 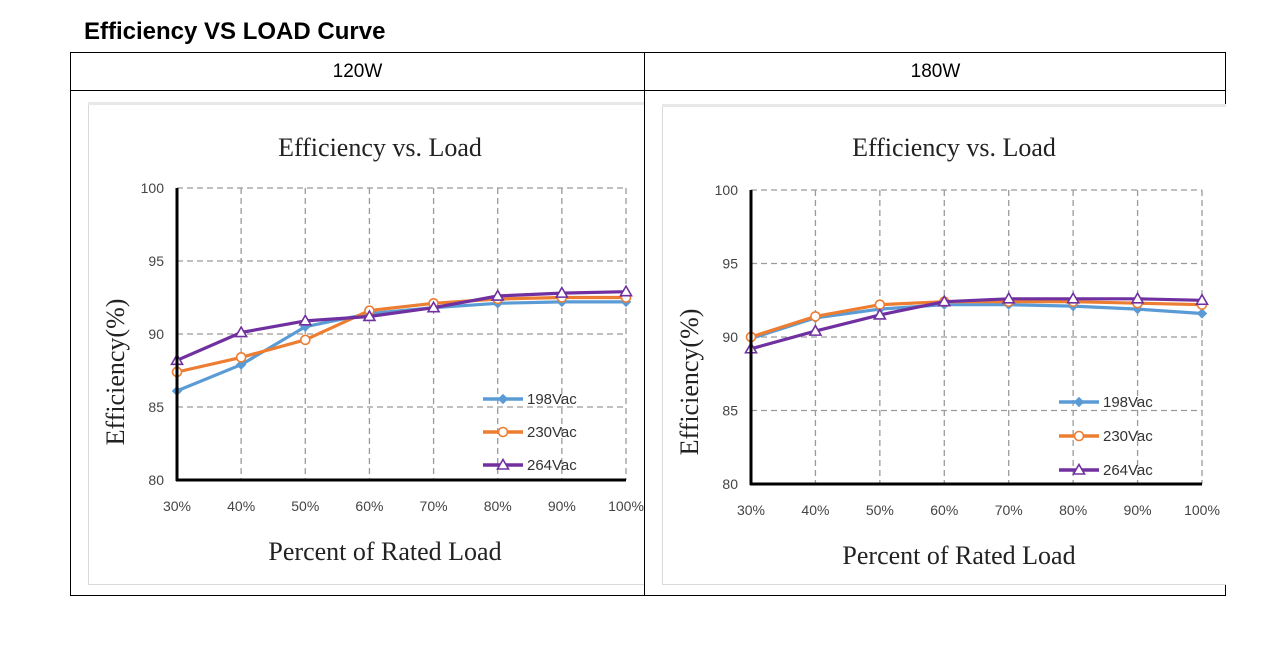 I want to click on series-line-198Vac, so click(x=976, y=322).